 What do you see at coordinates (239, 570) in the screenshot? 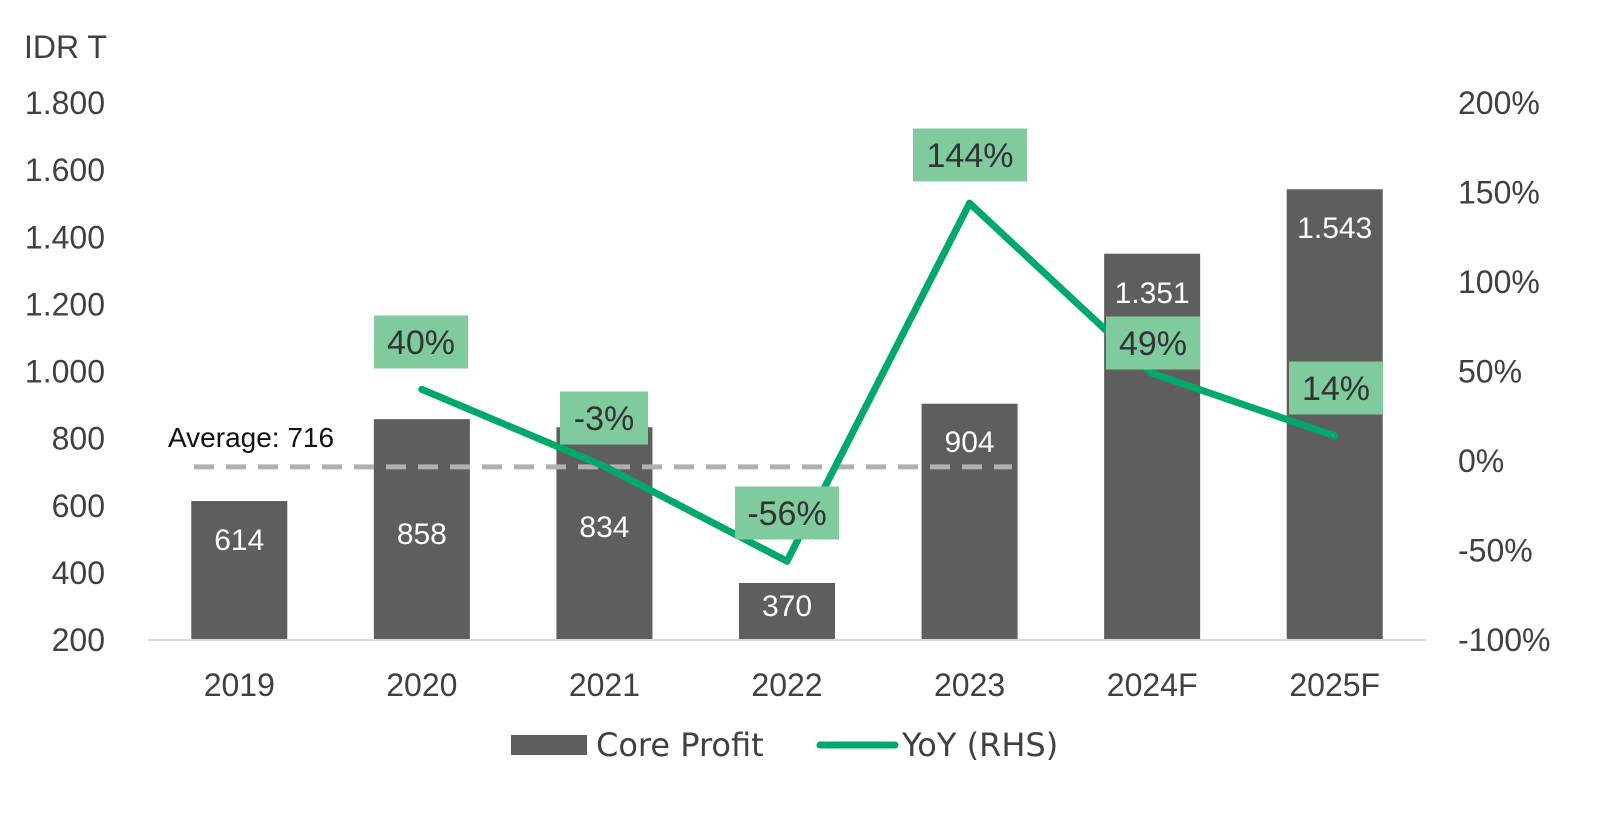
I see `bar-2019` at bounding box center [239, 570].